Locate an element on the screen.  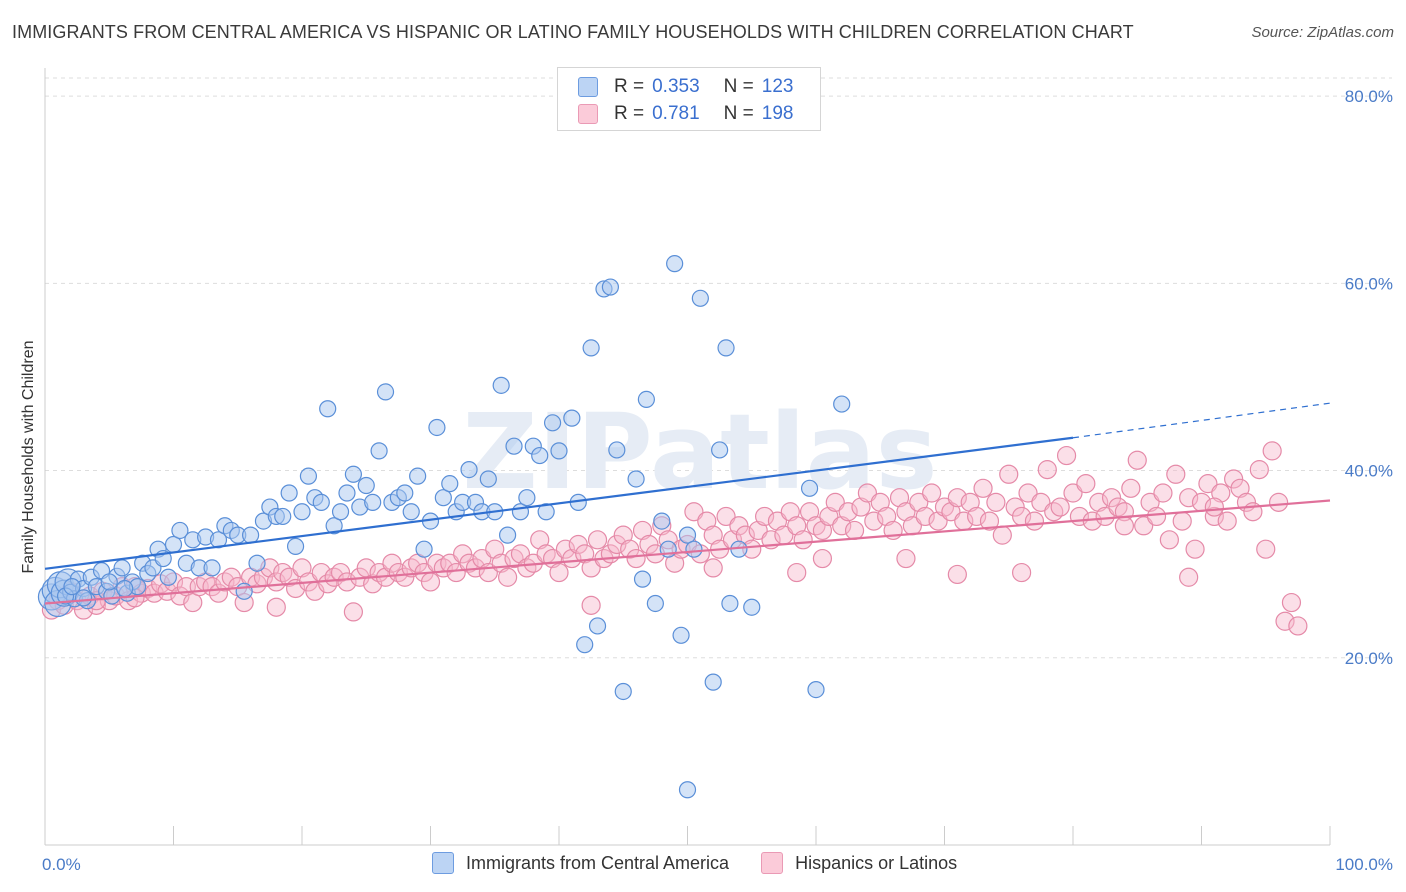
legend-n-value: 123 is located at coordinates (777, 86).